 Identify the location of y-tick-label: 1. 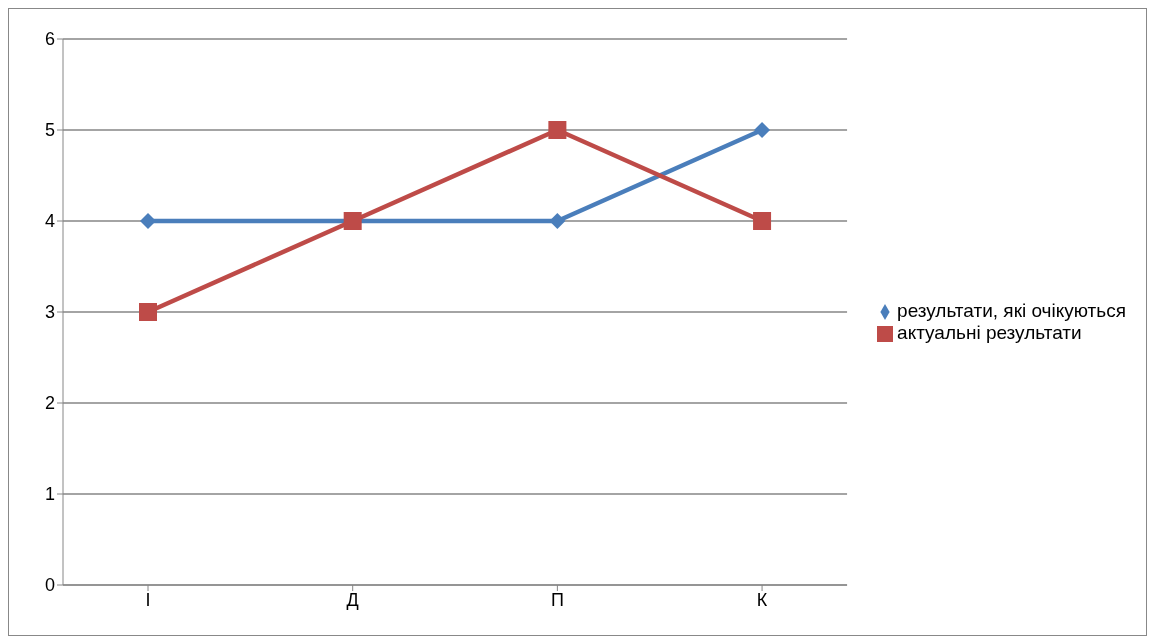
(49, 494).